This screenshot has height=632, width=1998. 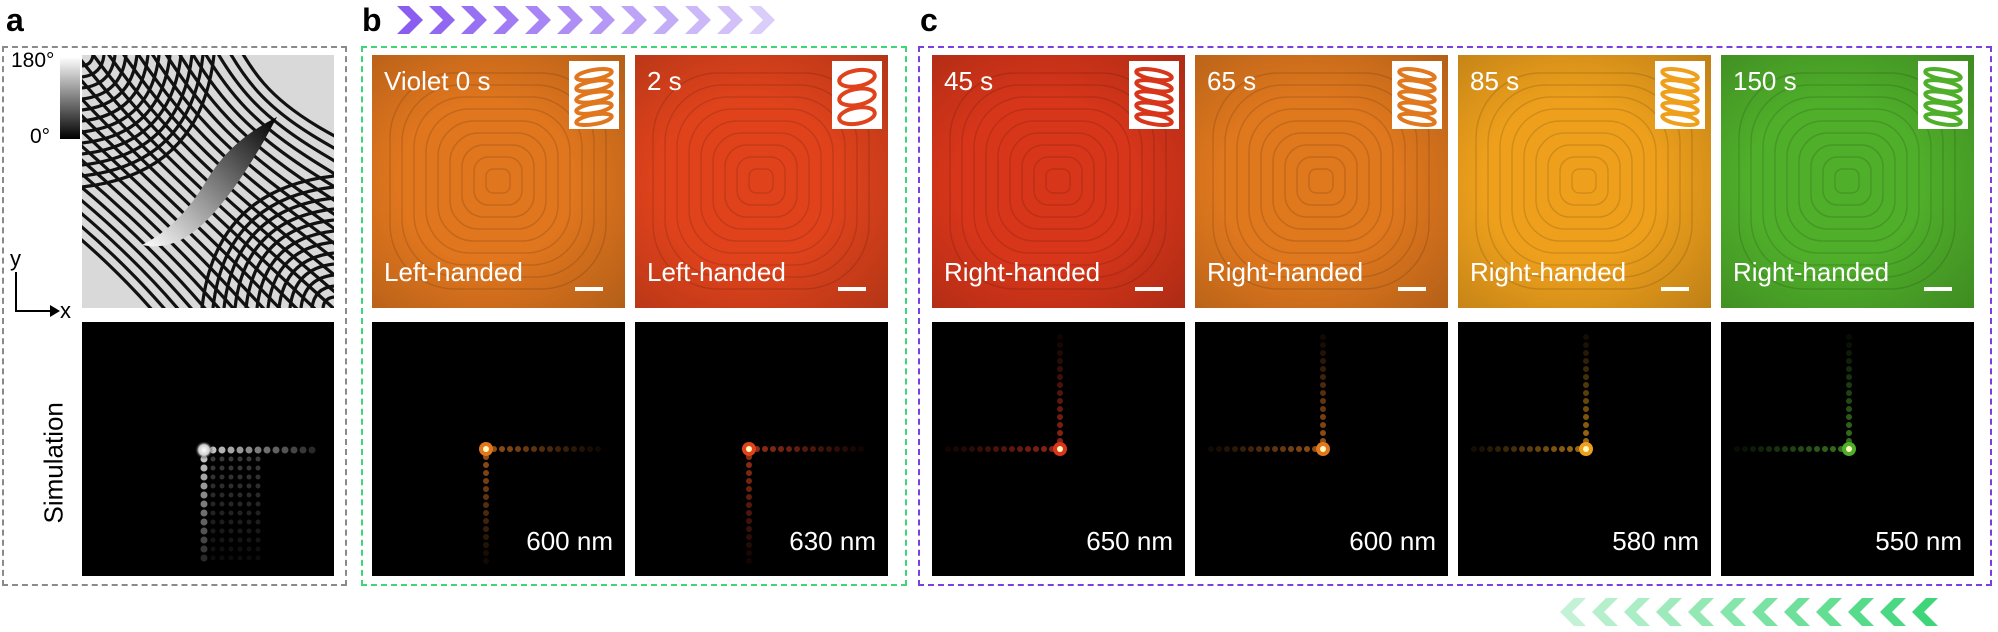 What do you see at coordinates (1495, 81) in the screenshot?
I see `time-label: 85 s` at bounding box center [1495, 81].